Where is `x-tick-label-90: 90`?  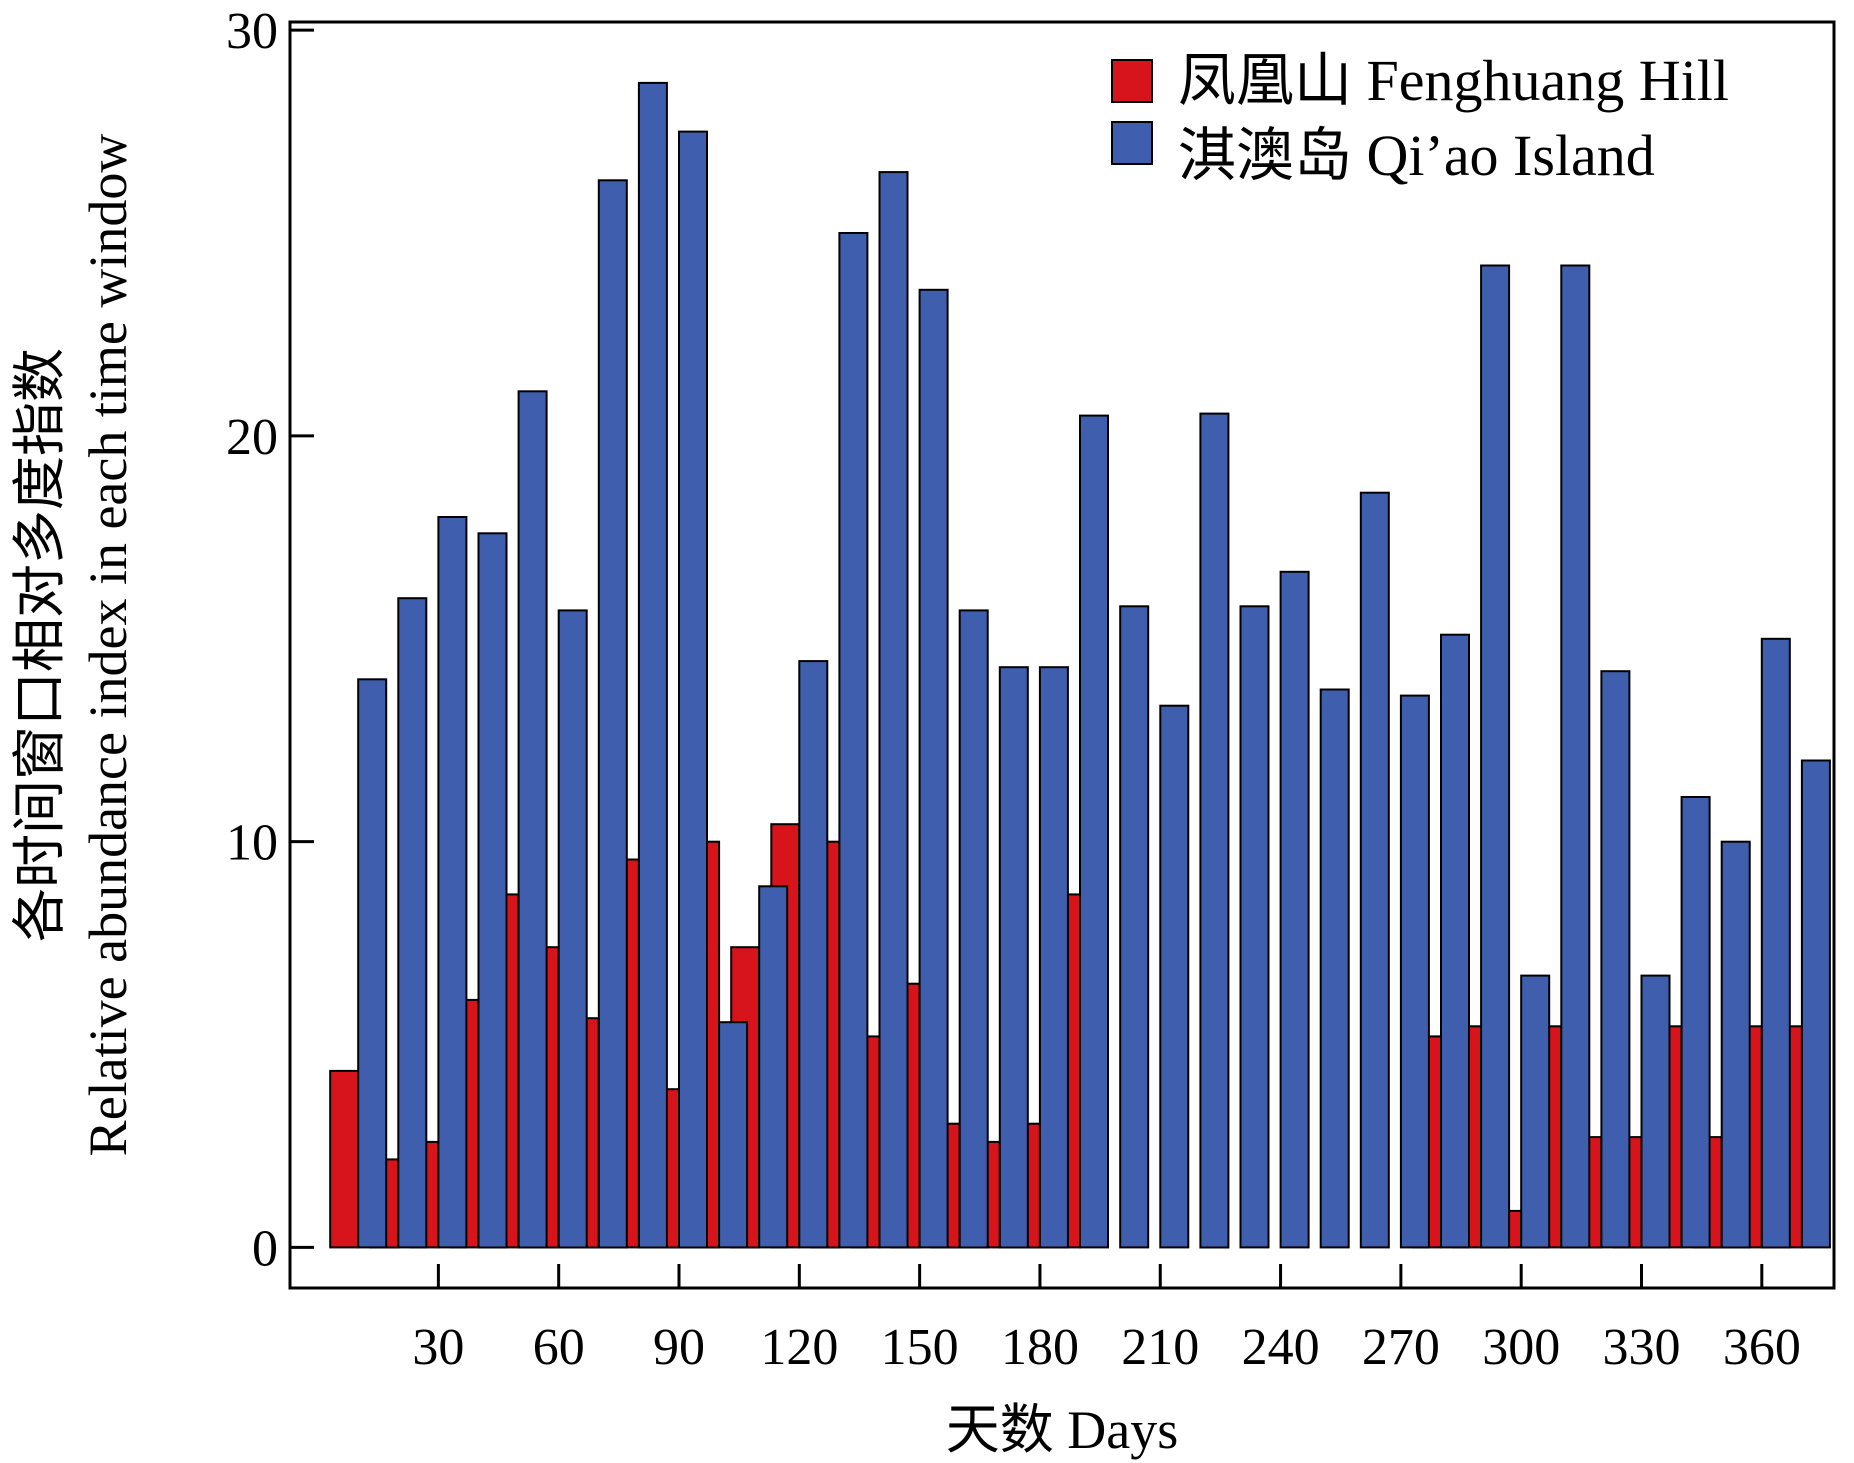
x-tick-label-90: 90 is located at coordinates (679, 1347).